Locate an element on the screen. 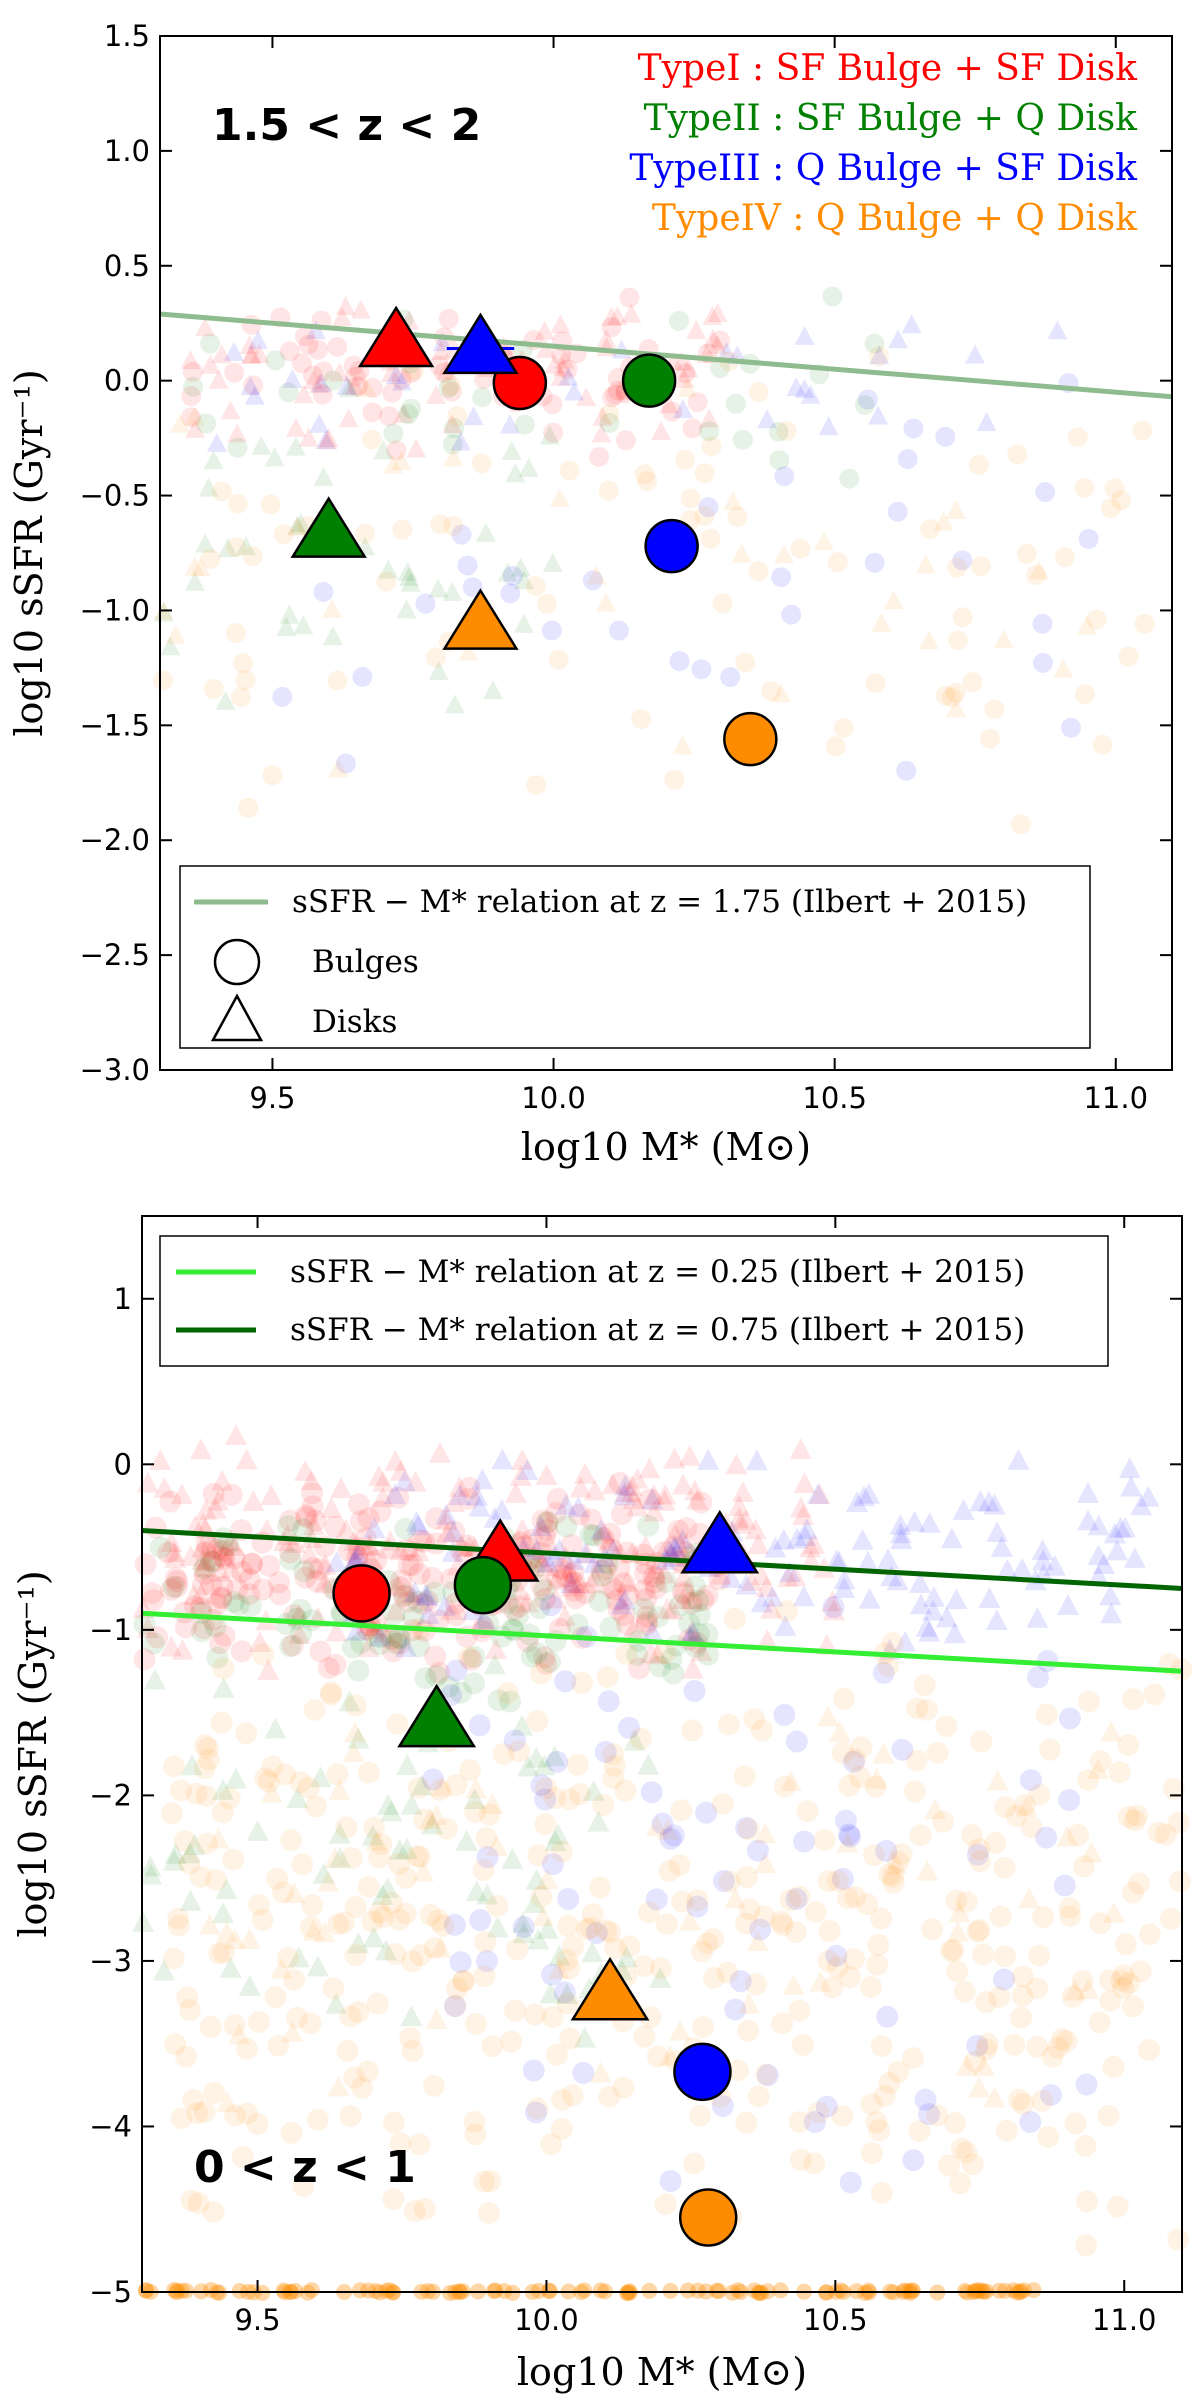 The height and width of the screenshot is (2402, 1200). median-marker-typeii-disk is located at coordinates (328, 527).